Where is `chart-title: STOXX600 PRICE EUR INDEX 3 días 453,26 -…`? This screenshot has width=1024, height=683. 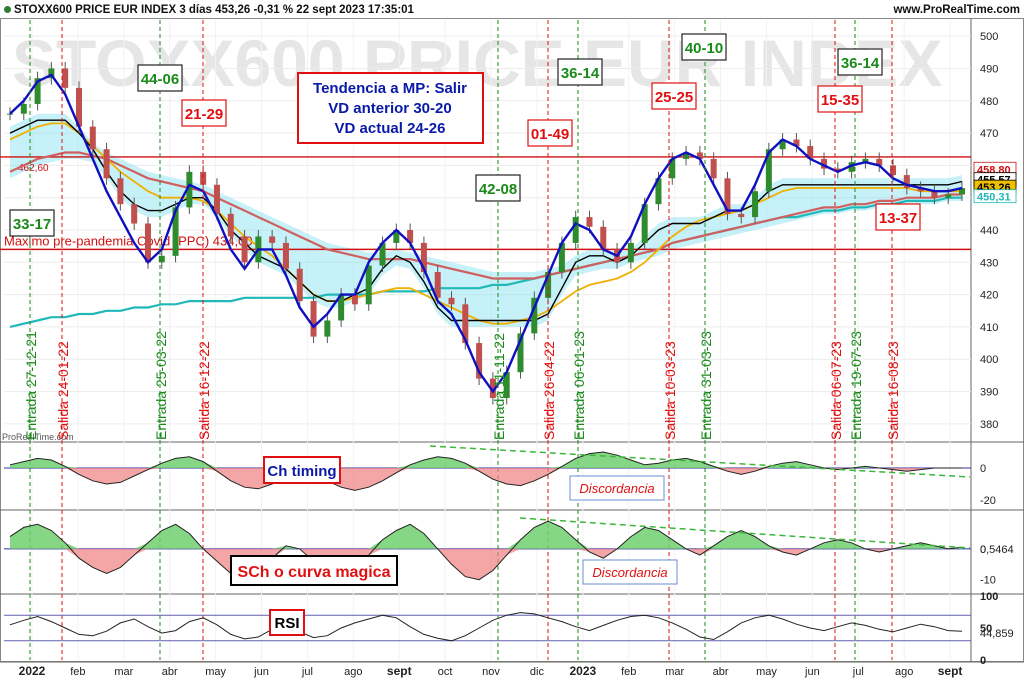
chart-title: STOXX600 PRICE EUR INDEX 3 días 453,26 -… is located at coordinates (209, 10).